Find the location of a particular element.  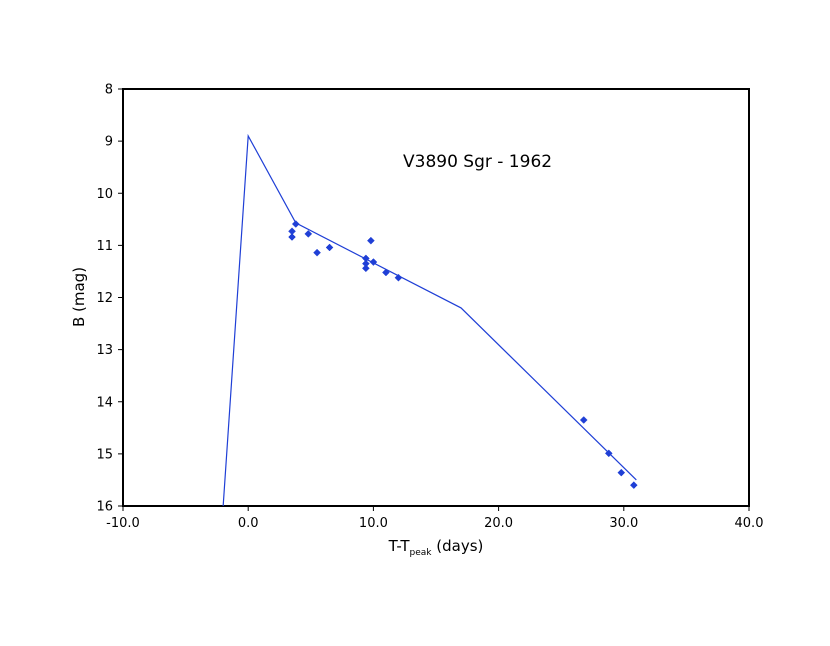

y-tick-label: 15 is located at coordinates (104, 454).